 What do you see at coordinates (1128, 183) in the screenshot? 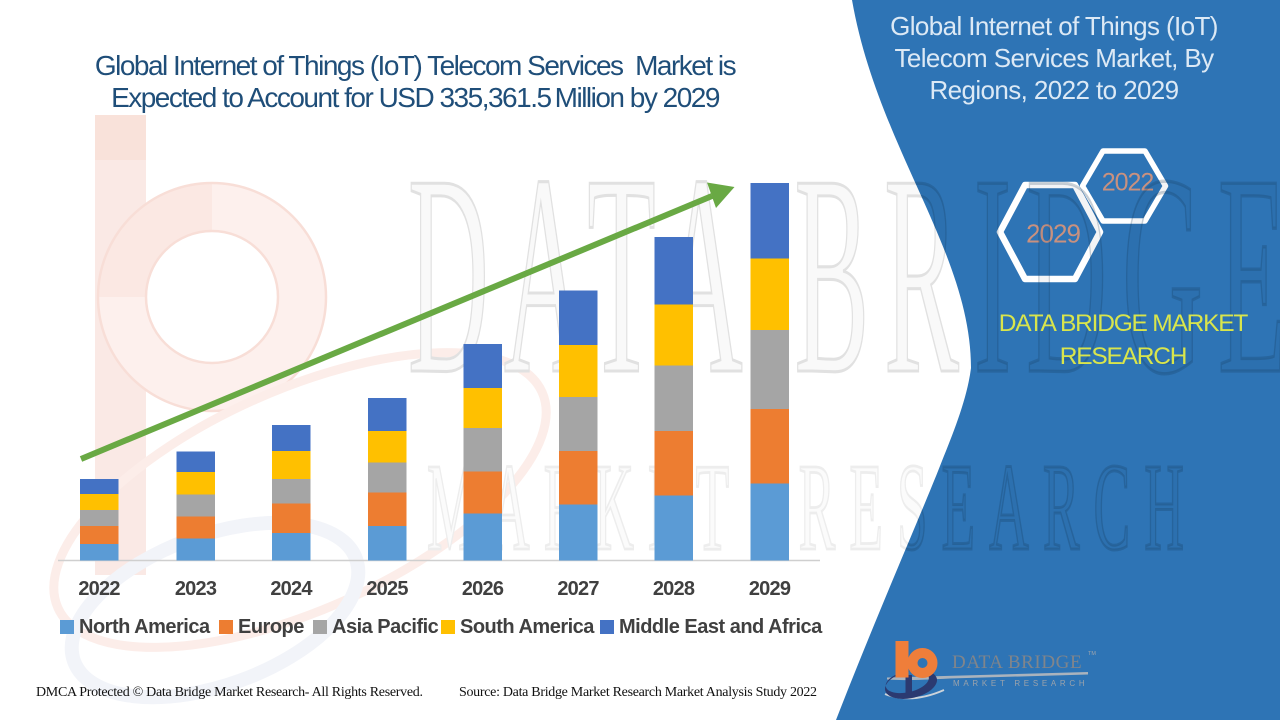
I see `svg-text: 2022` at bounding box center [1128, 183].